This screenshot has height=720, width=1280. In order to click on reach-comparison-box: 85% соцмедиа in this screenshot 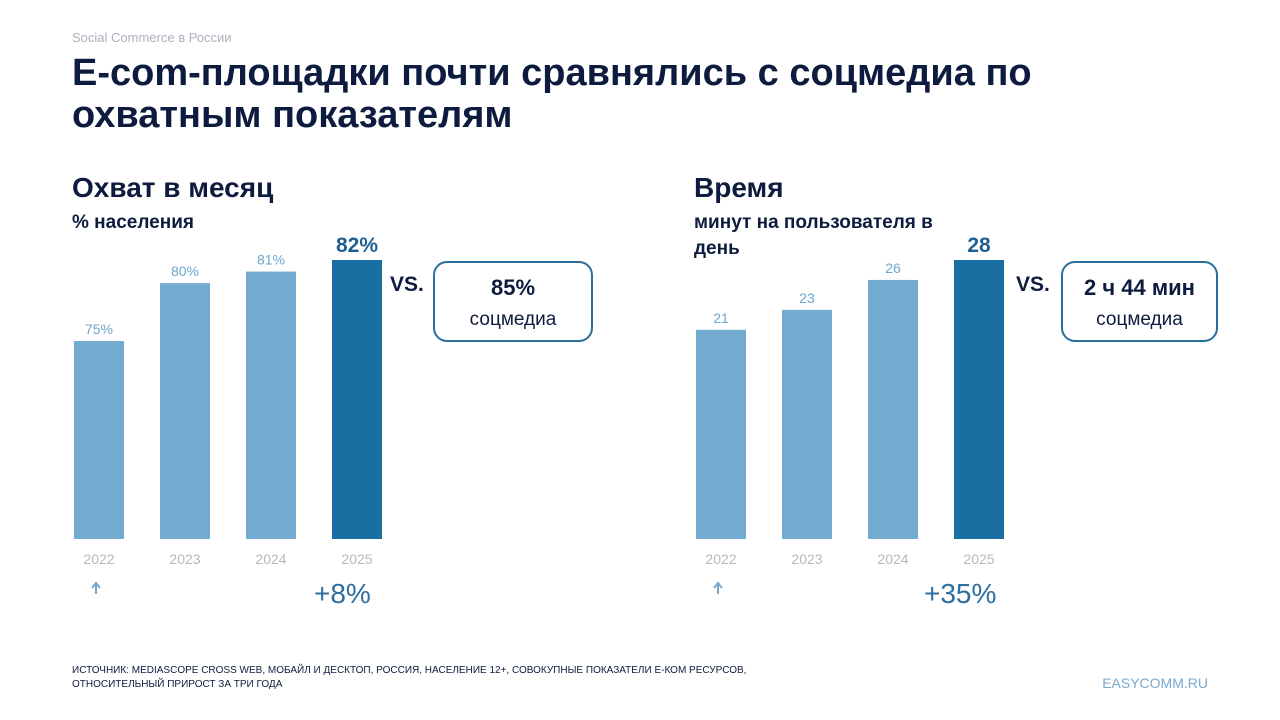, I will do `click(513, 301)`.